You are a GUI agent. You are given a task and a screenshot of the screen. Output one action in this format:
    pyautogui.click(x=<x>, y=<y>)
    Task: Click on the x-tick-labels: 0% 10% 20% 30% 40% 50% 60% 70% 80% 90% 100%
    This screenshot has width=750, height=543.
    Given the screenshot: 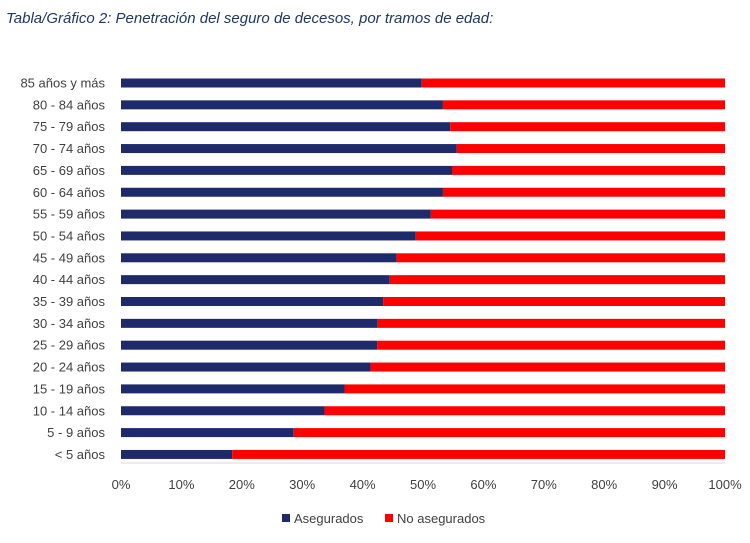 What is the action you would take?
    pyautogui.click(x=427, y=484)
    